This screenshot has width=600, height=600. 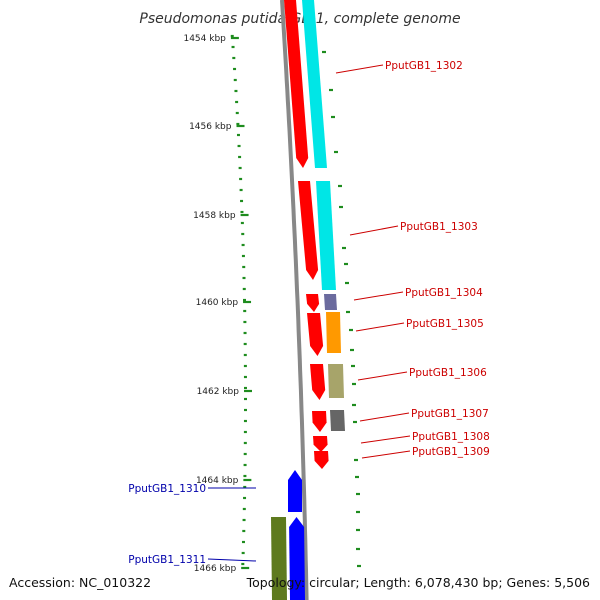 What do you see at coordinates (80, 582) in the screenshot?
I see `accession-text: Accession: NC_010322` at bounding box center [80, 582].